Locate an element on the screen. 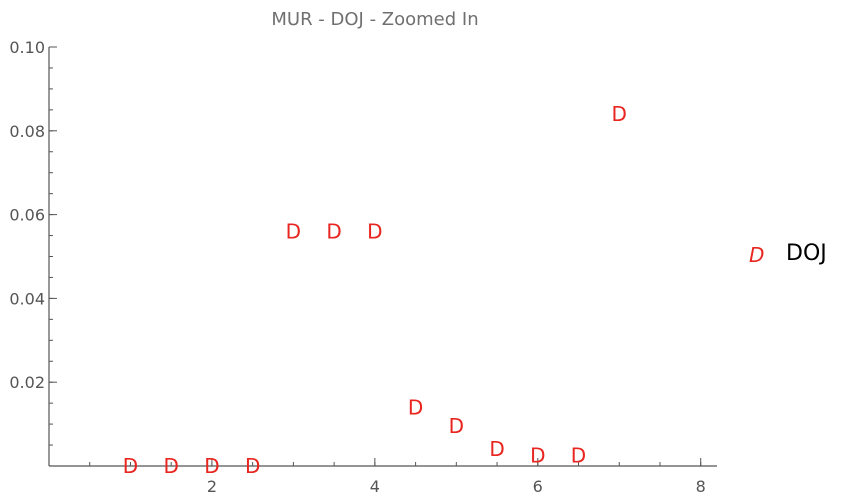  chart-title: MUR - DOJ - Zoomed In is located at coordinates (374, 19).